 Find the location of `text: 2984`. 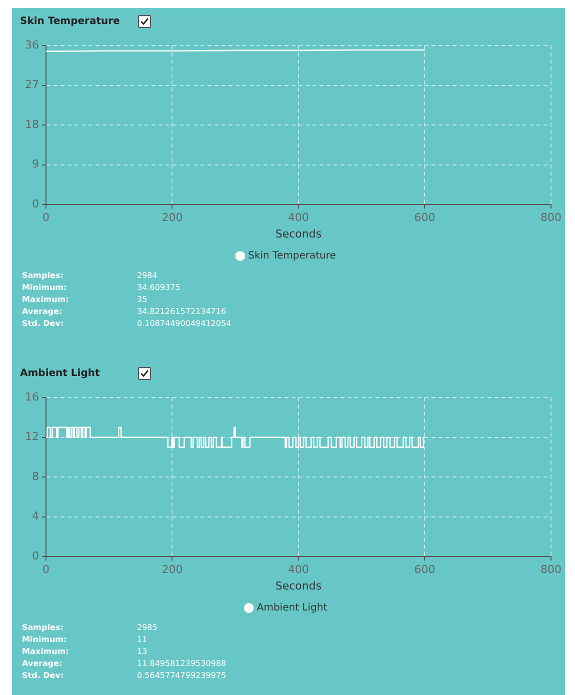

text: 2984 is located at coordinates (147, 275).